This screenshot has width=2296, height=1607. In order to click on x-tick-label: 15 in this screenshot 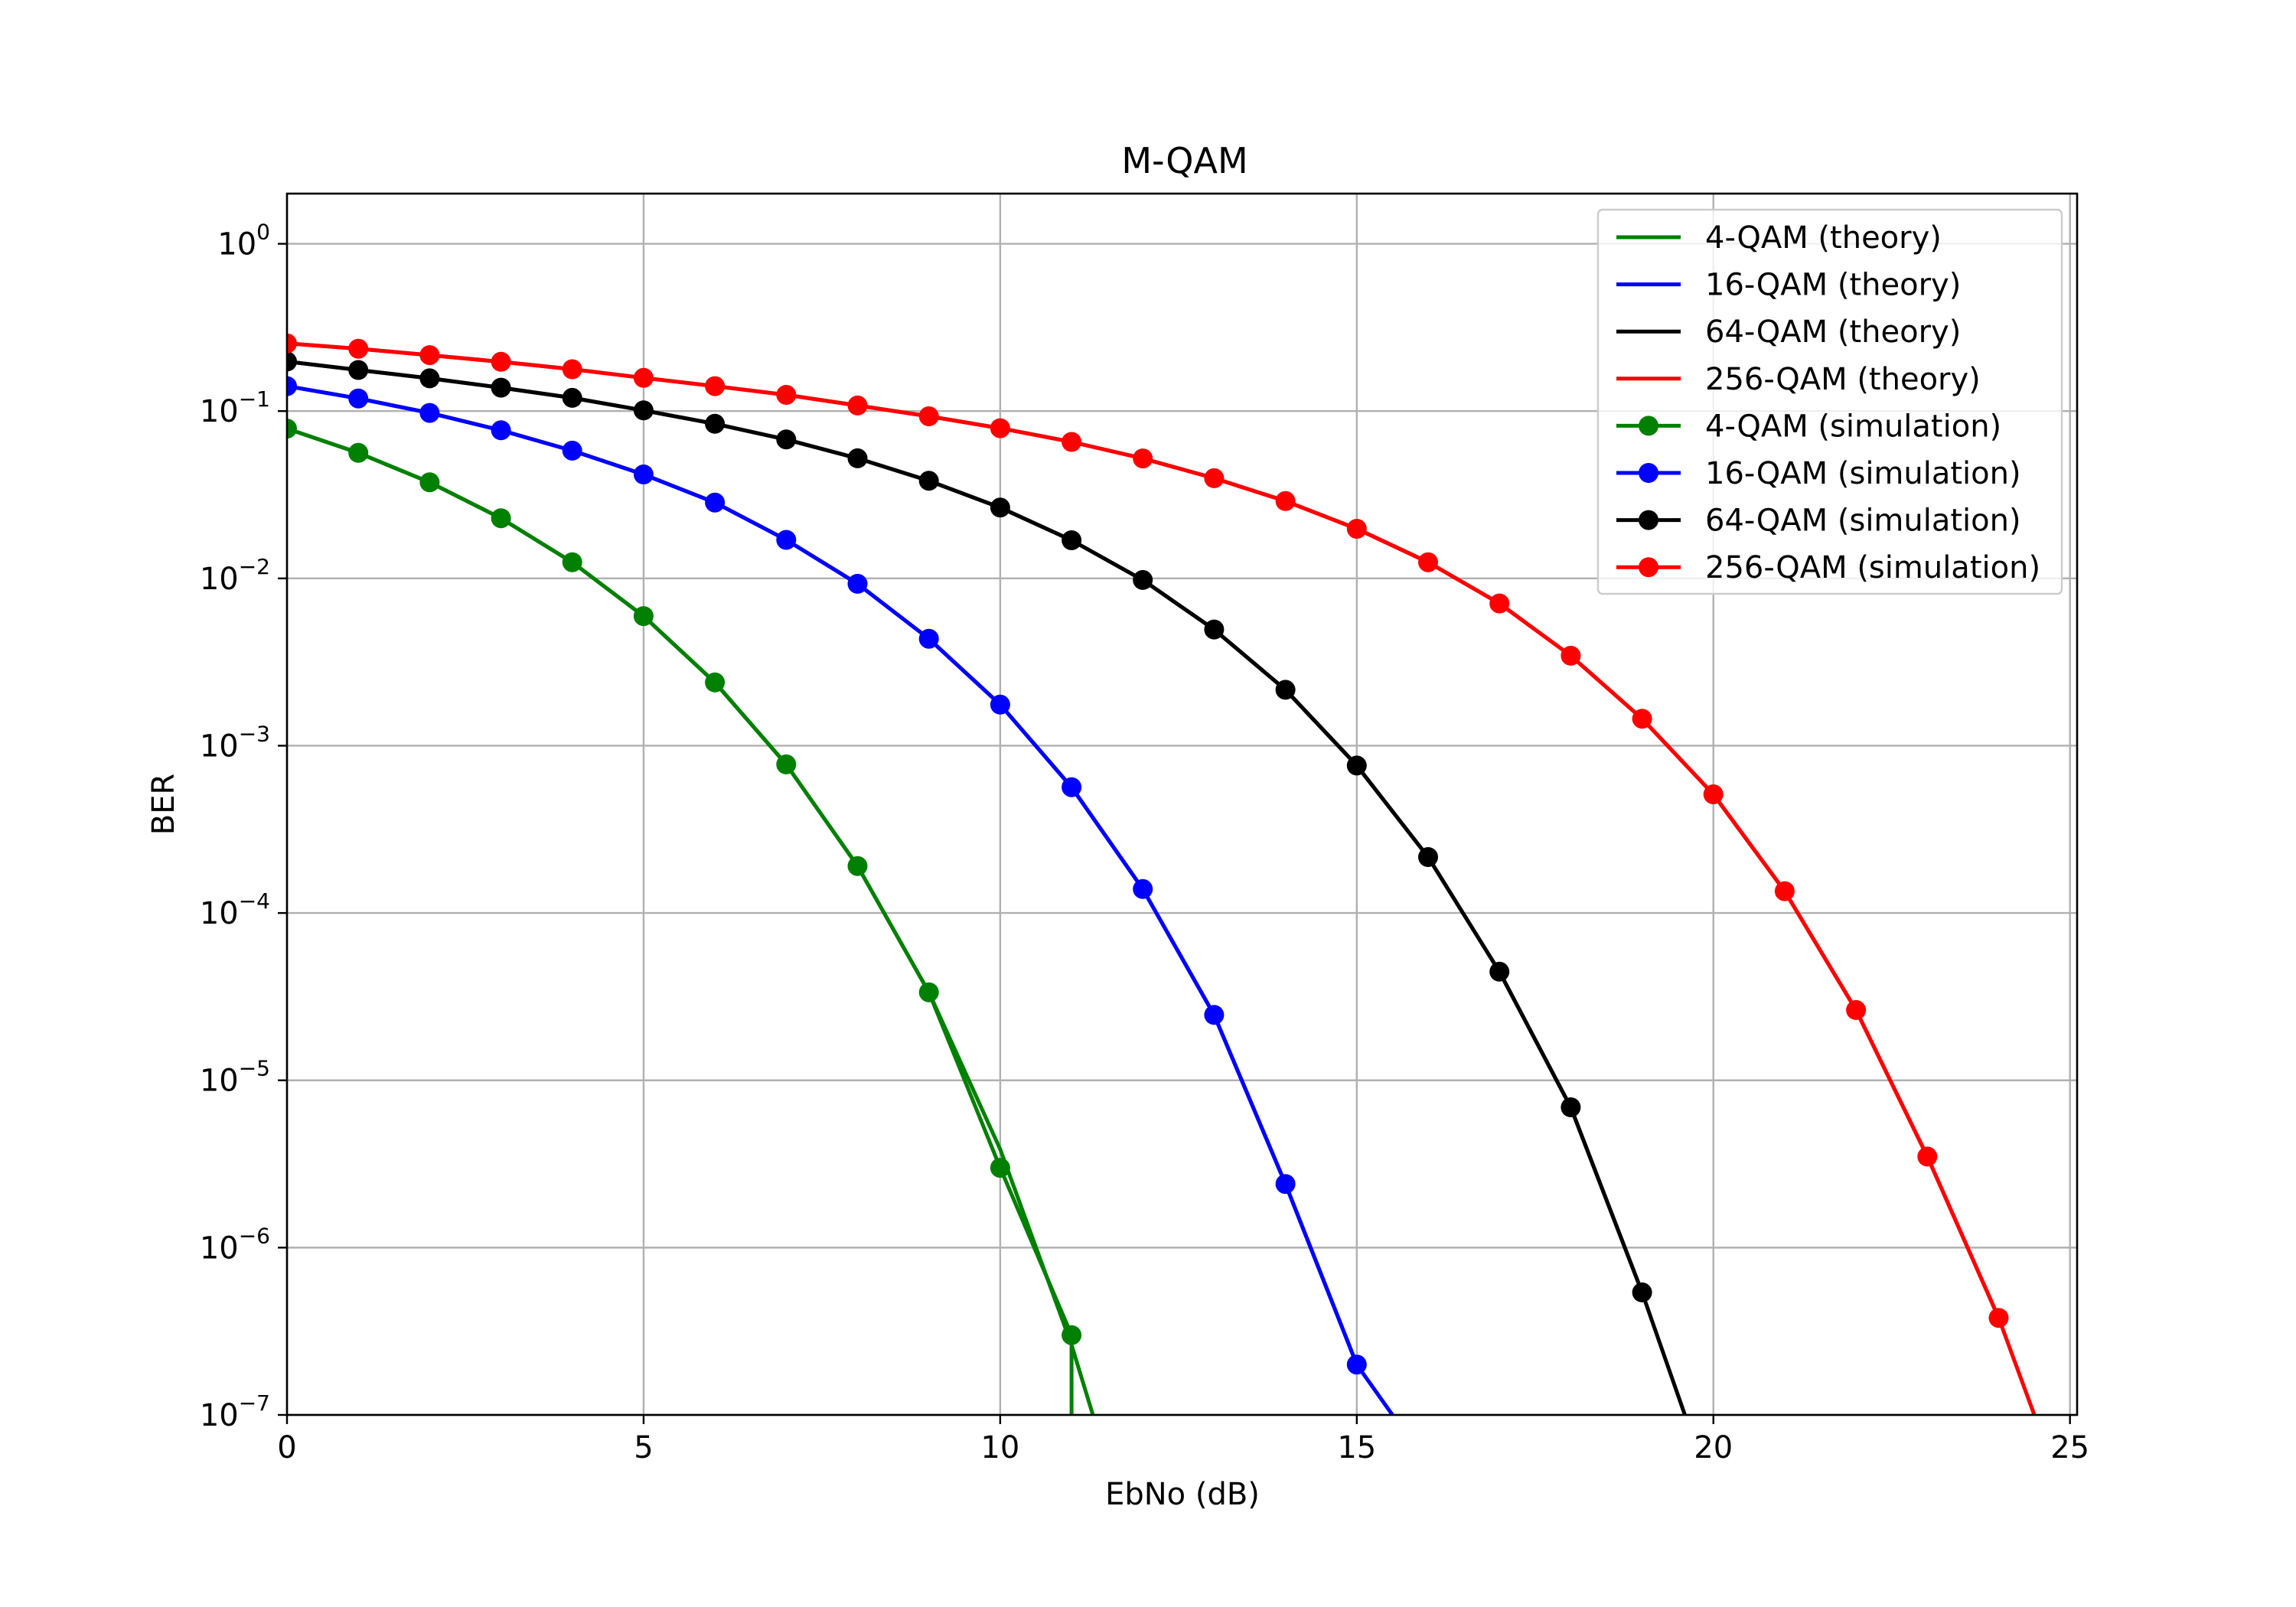, I will do `click(1356, 1447)`.